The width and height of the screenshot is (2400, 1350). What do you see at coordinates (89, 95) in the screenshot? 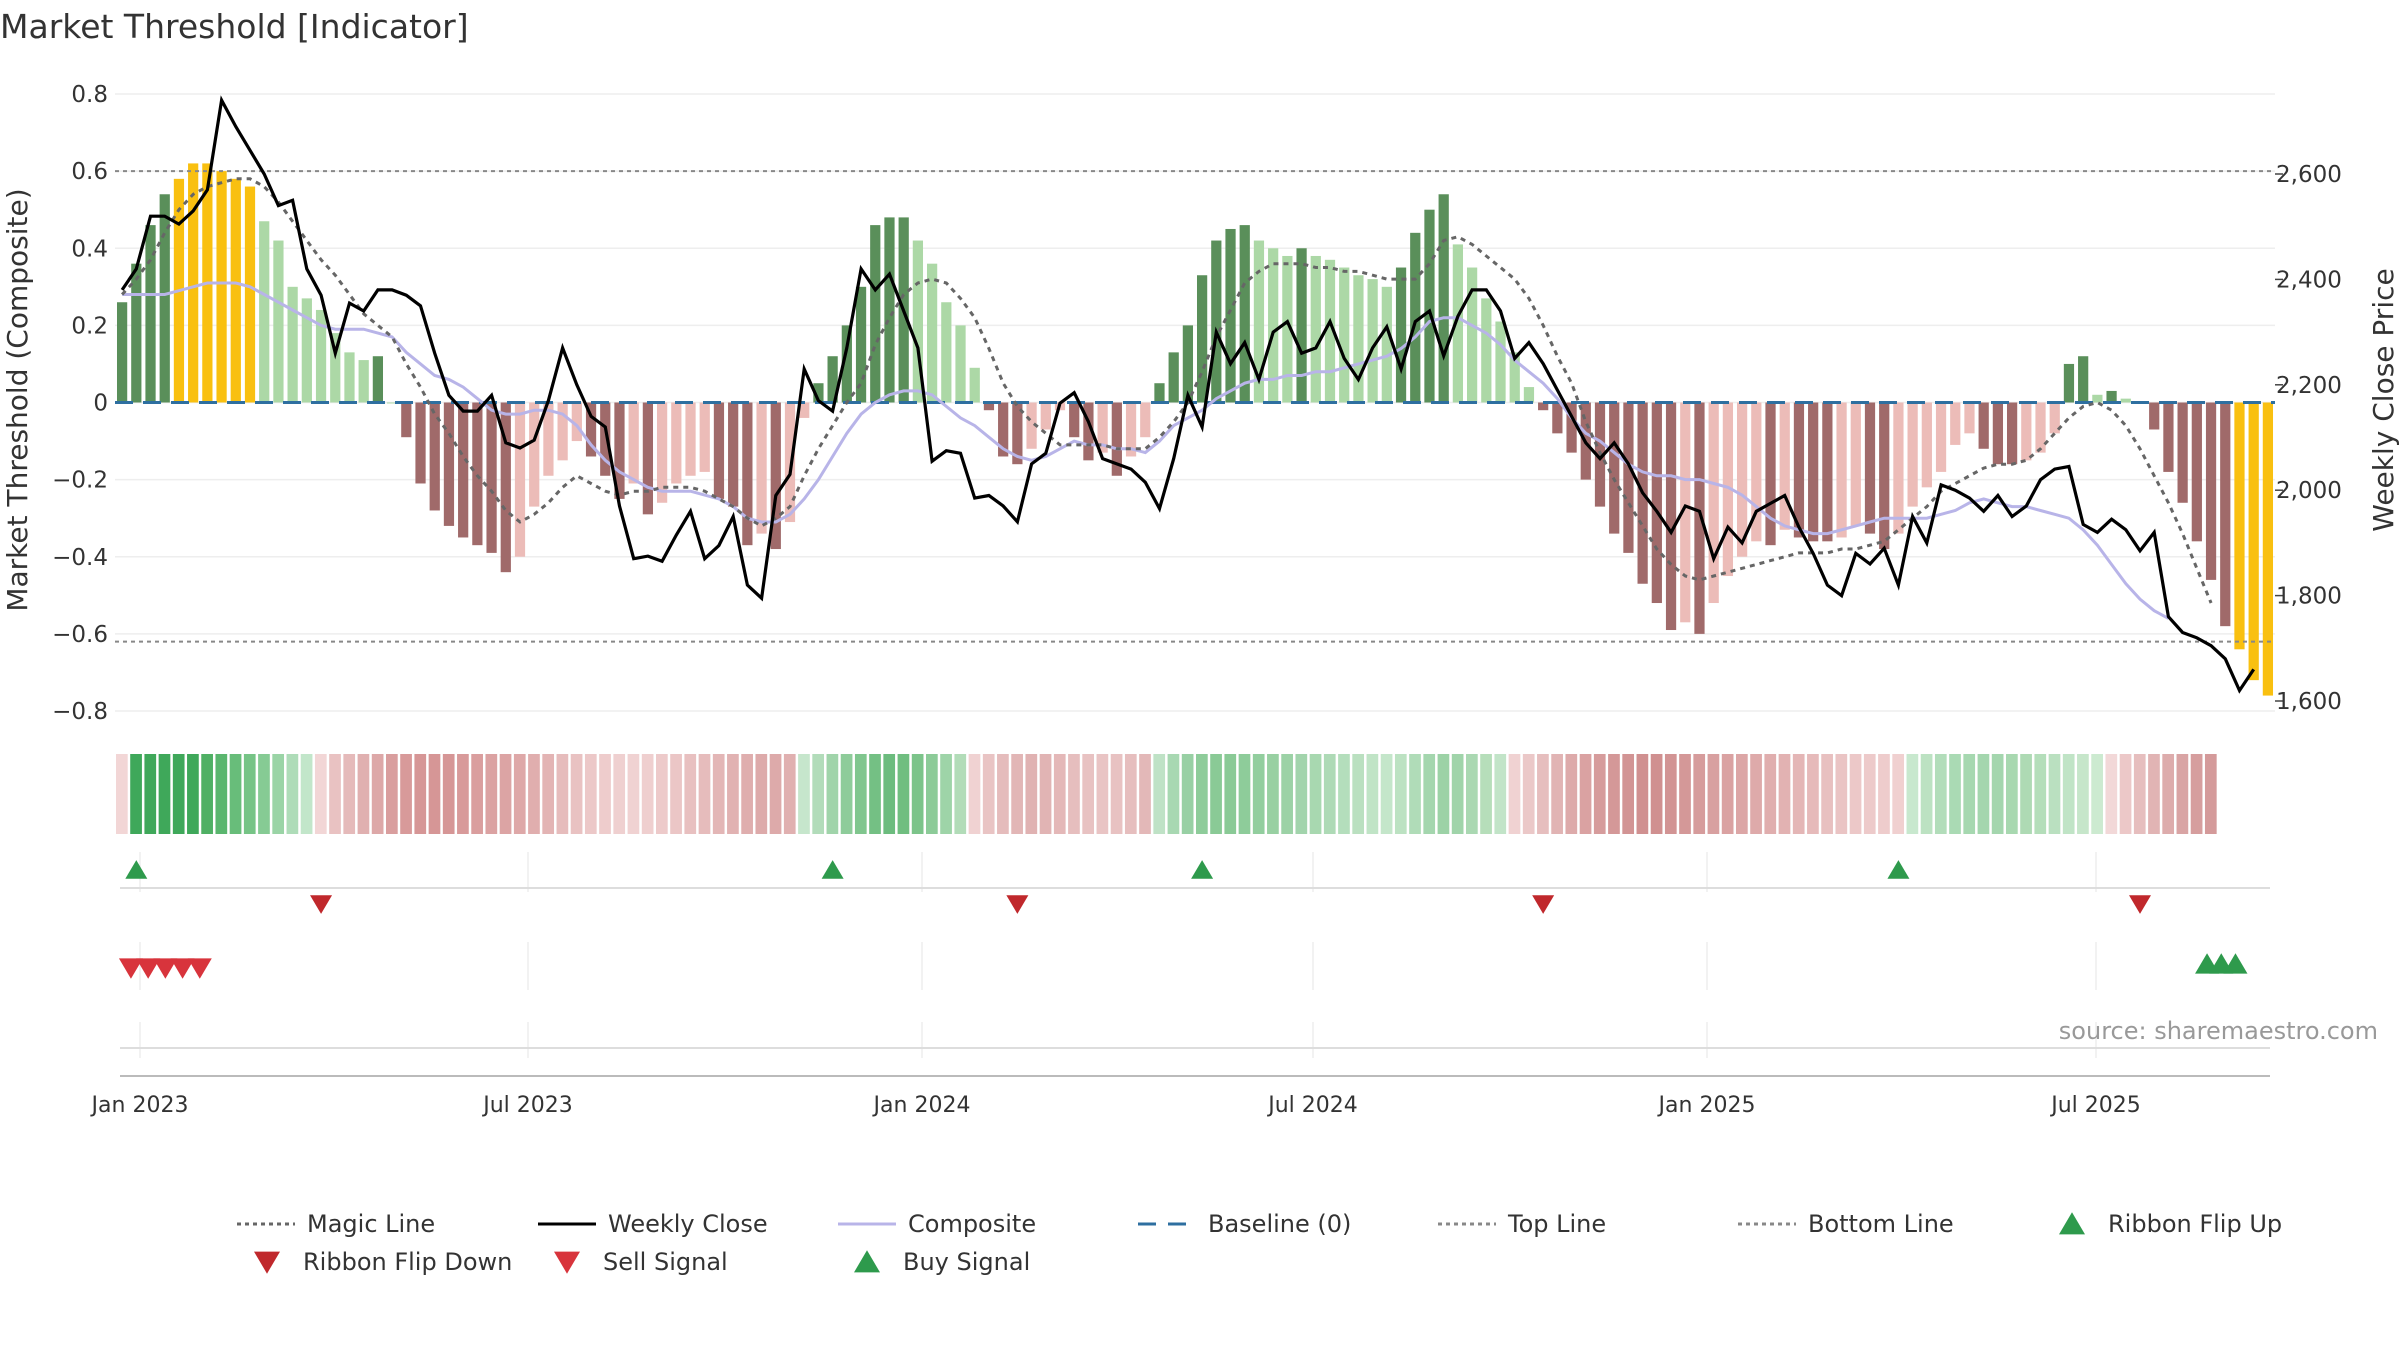
I see `y-tick-label: 0.8` at bounding box center [89, 95].